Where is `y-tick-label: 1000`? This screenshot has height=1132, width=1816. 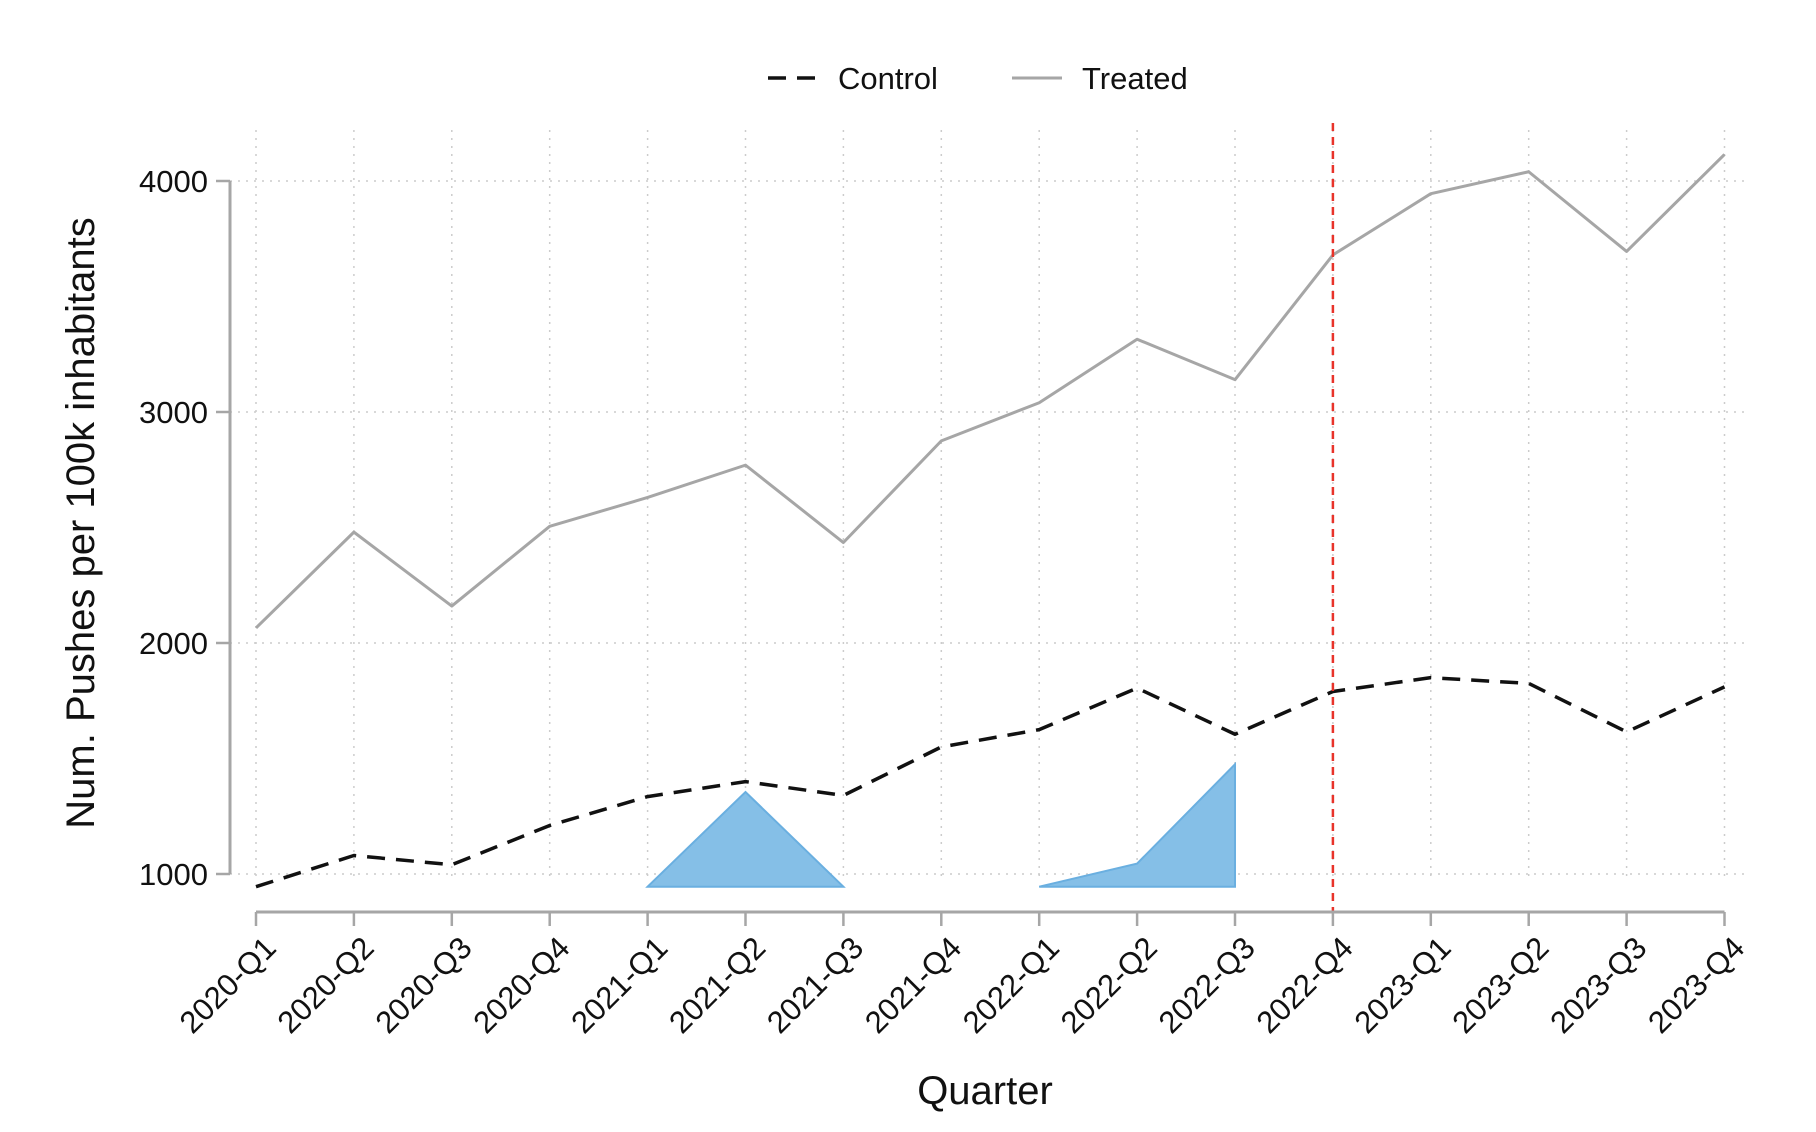 y-tick-label: 1000 is located at coordinates (173, 874).